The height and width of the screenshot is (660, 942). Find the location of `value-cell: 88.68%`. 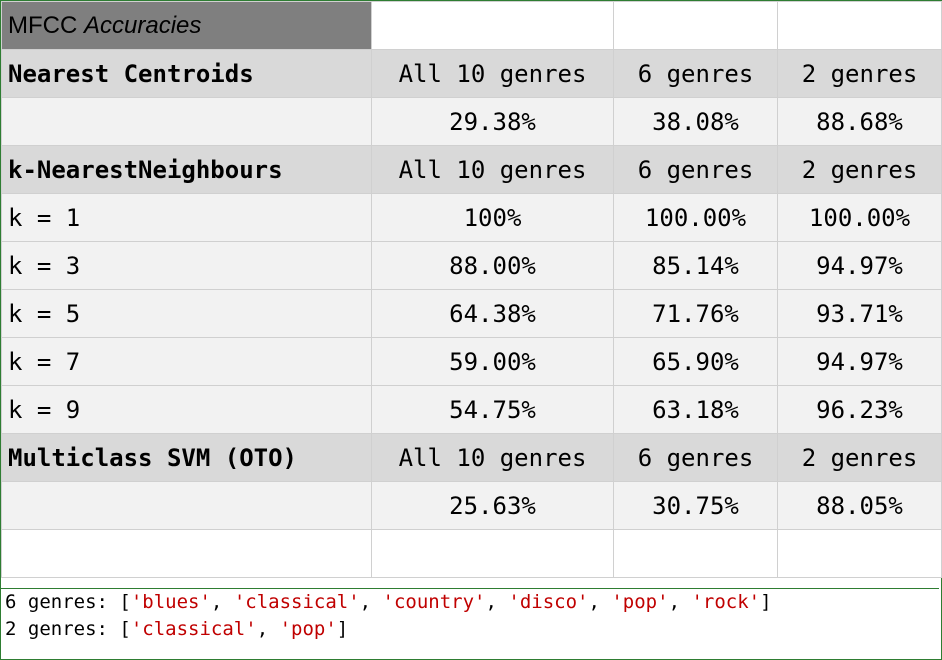

value-cell: 88.68% is located at coordinates (859, 121).